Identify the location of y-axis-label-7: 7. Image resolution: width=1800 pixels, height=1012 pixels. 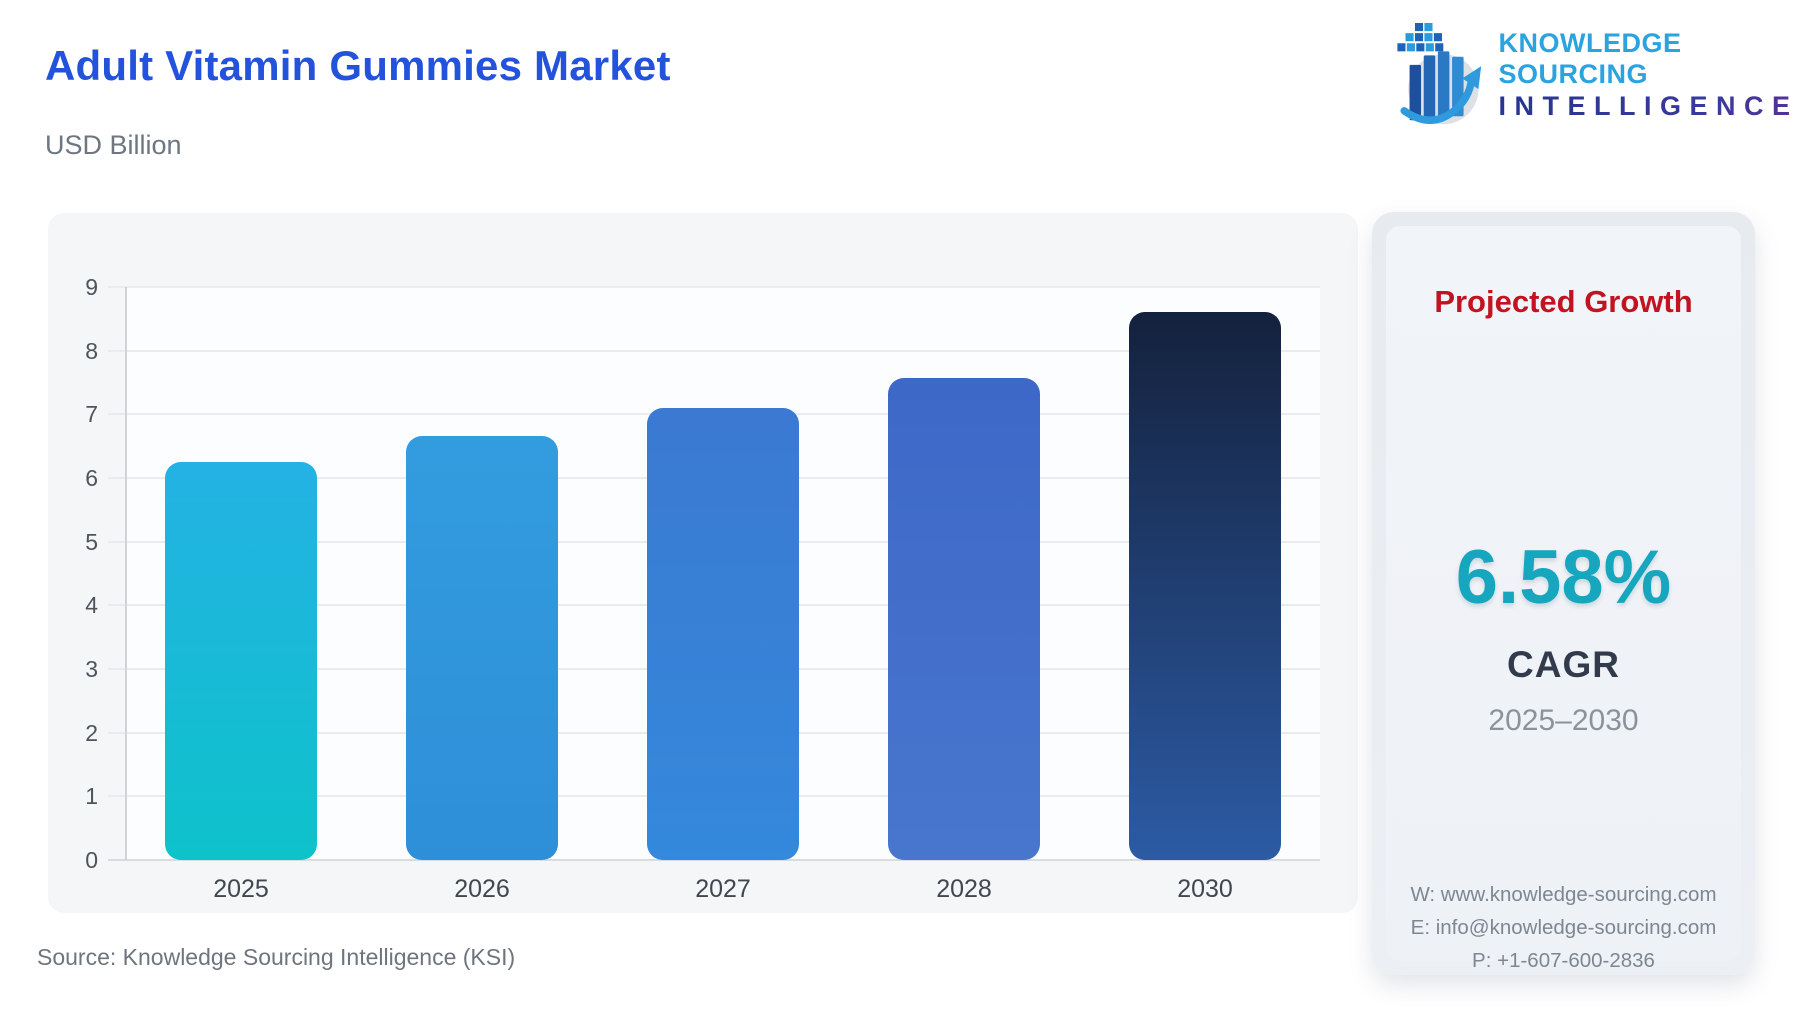
(91, 414).